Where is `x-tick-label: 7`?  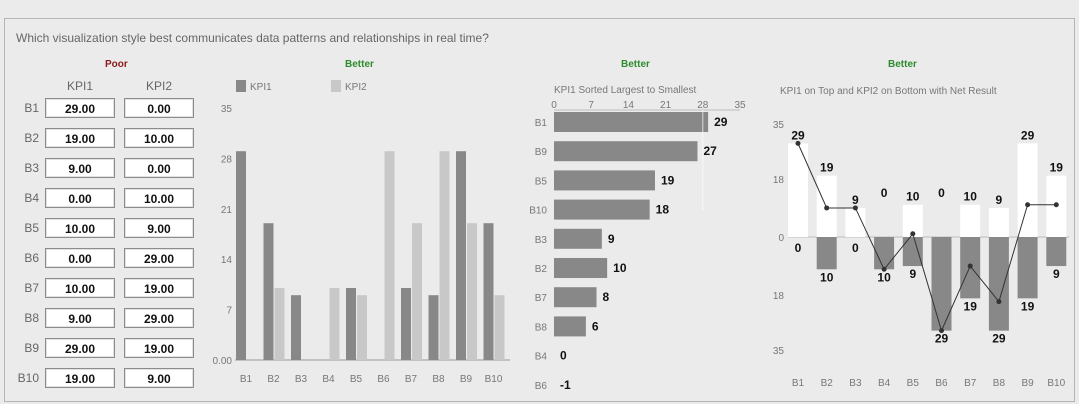 x-tick-label: 7 is located at coordinates (591, 105).